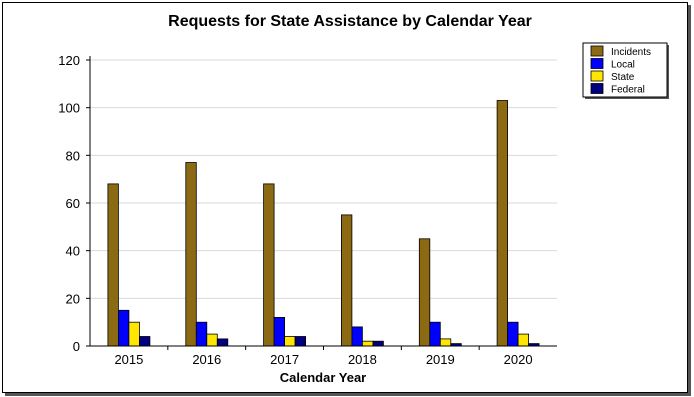 Image resolution: width=694 pixels, height=397 pixels. Describe the element at coordinates (346, 280) in the screenshot. I see `bar-incidents-2018` at that location.